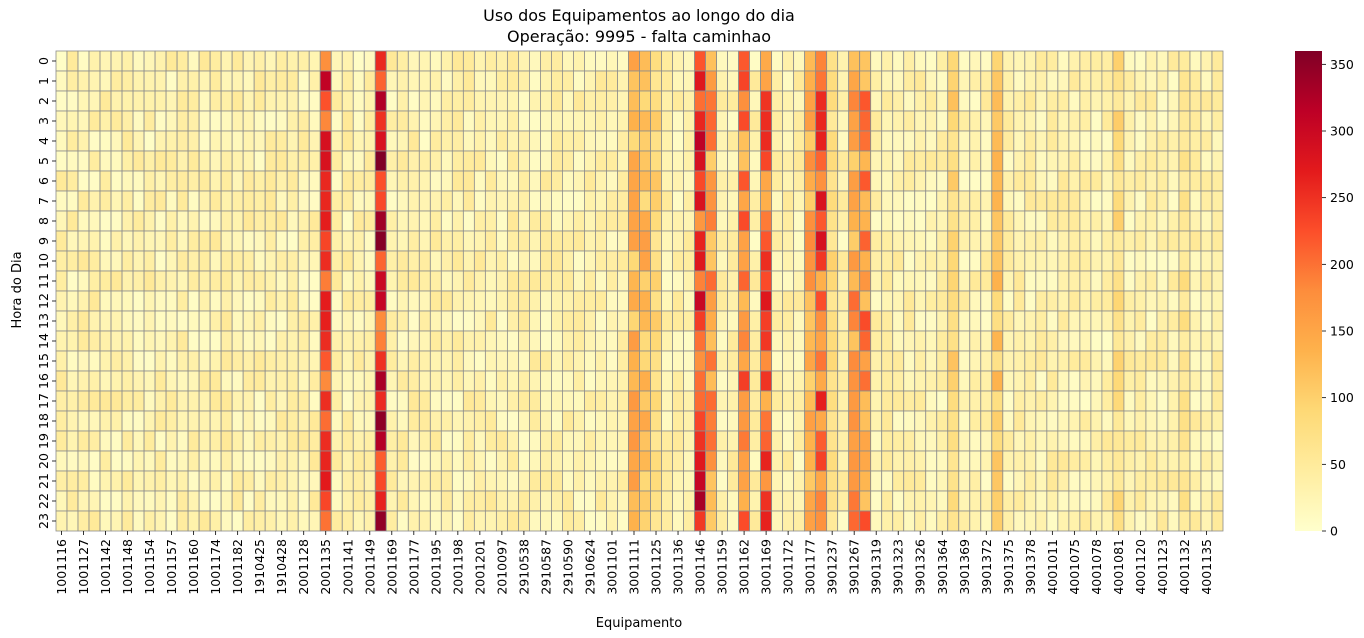 The image size is (1364, 638). I want to click on y-tick-label: 8, so click(43, 221).